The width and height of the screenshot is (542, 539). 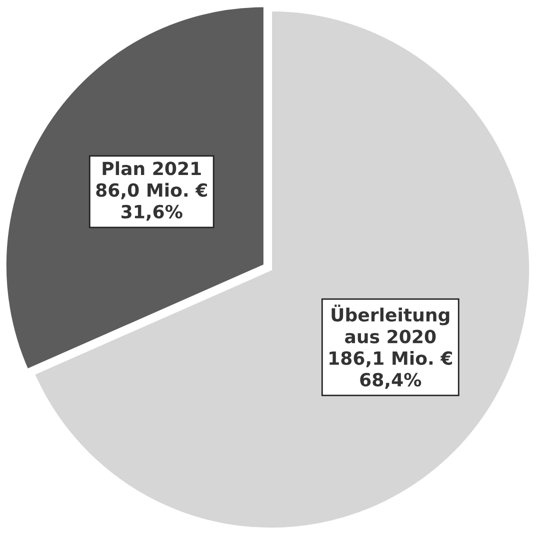 What do you see at coordinates (151, 168) in the screenshot?
I see `slice-label: Plan 2021` at bounding box center [151, 168].